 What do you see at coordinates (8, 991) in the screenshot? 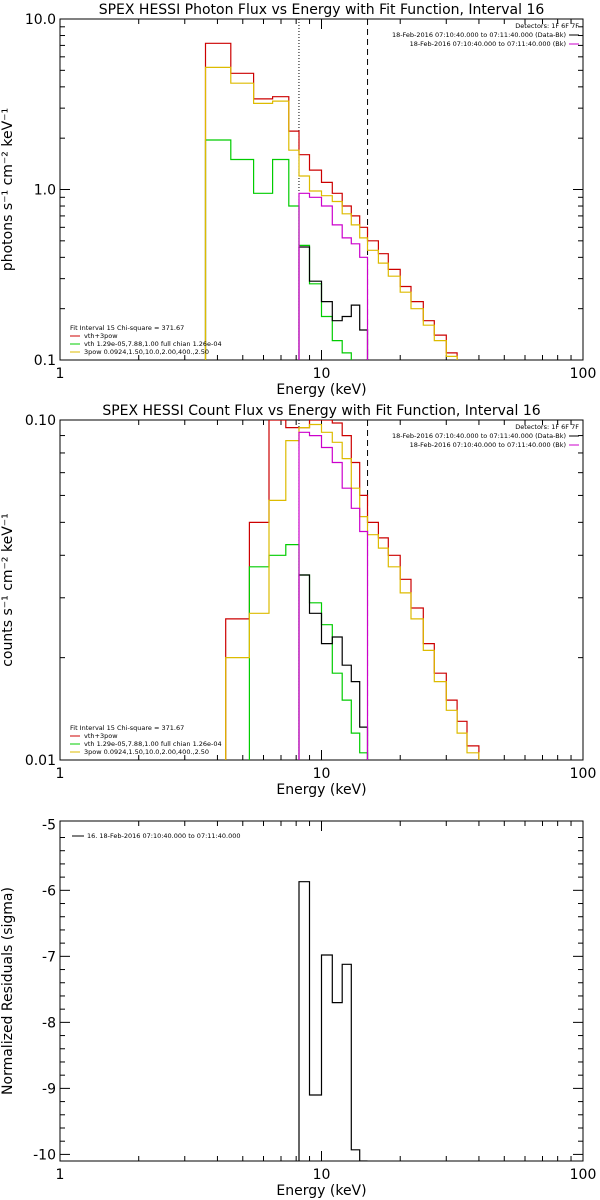
I see `y-axis-label: Normalized Residuals (sigma)` at bounding box center [8, 991].